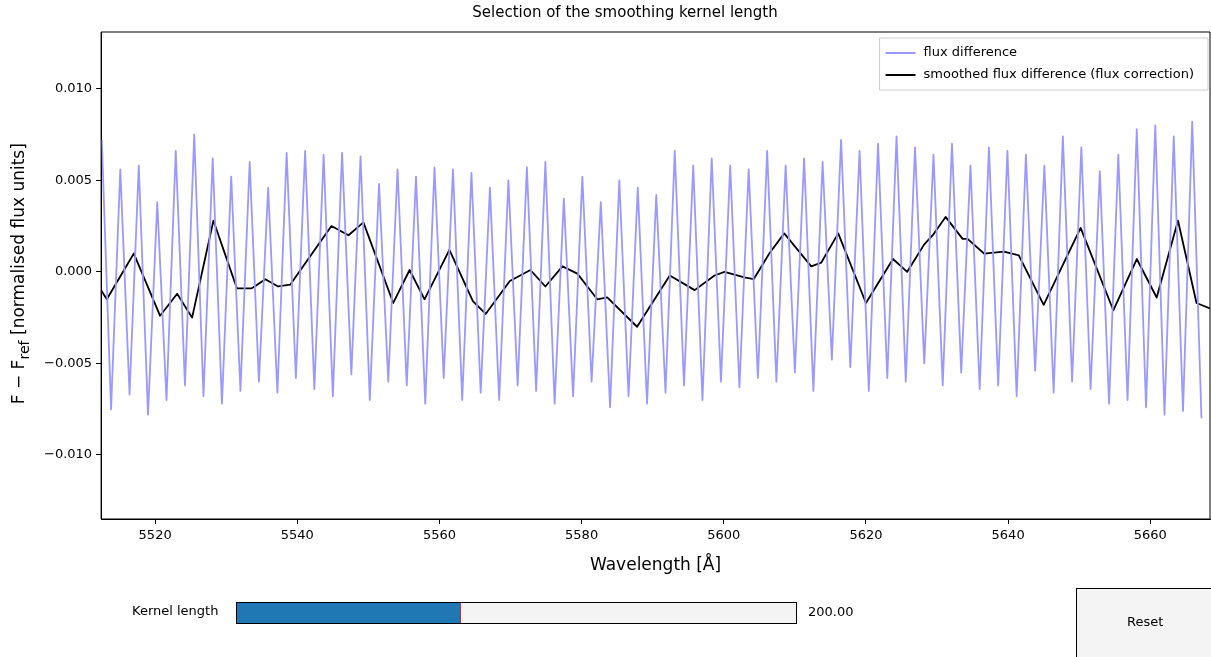 The width and height of the screenshot is (1211, 657). Describe the element at coordinates (1008, 535) in the screenshot. I see `x-tick-label: 5640` at that location.